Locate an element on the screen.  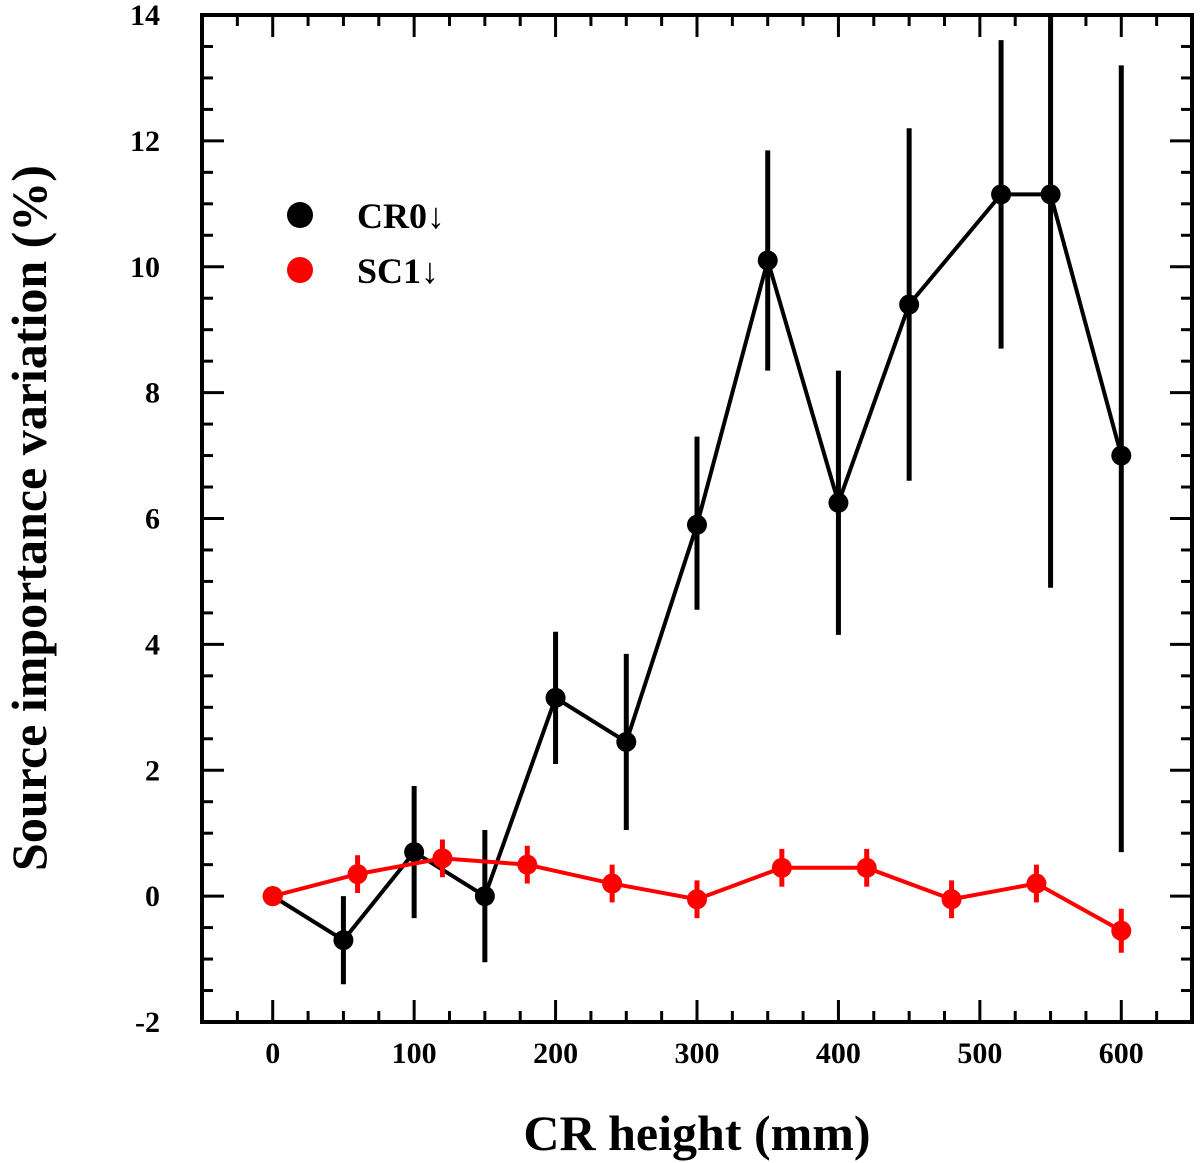
x-tick-label: 300 is located at coordinates (697, 1053).